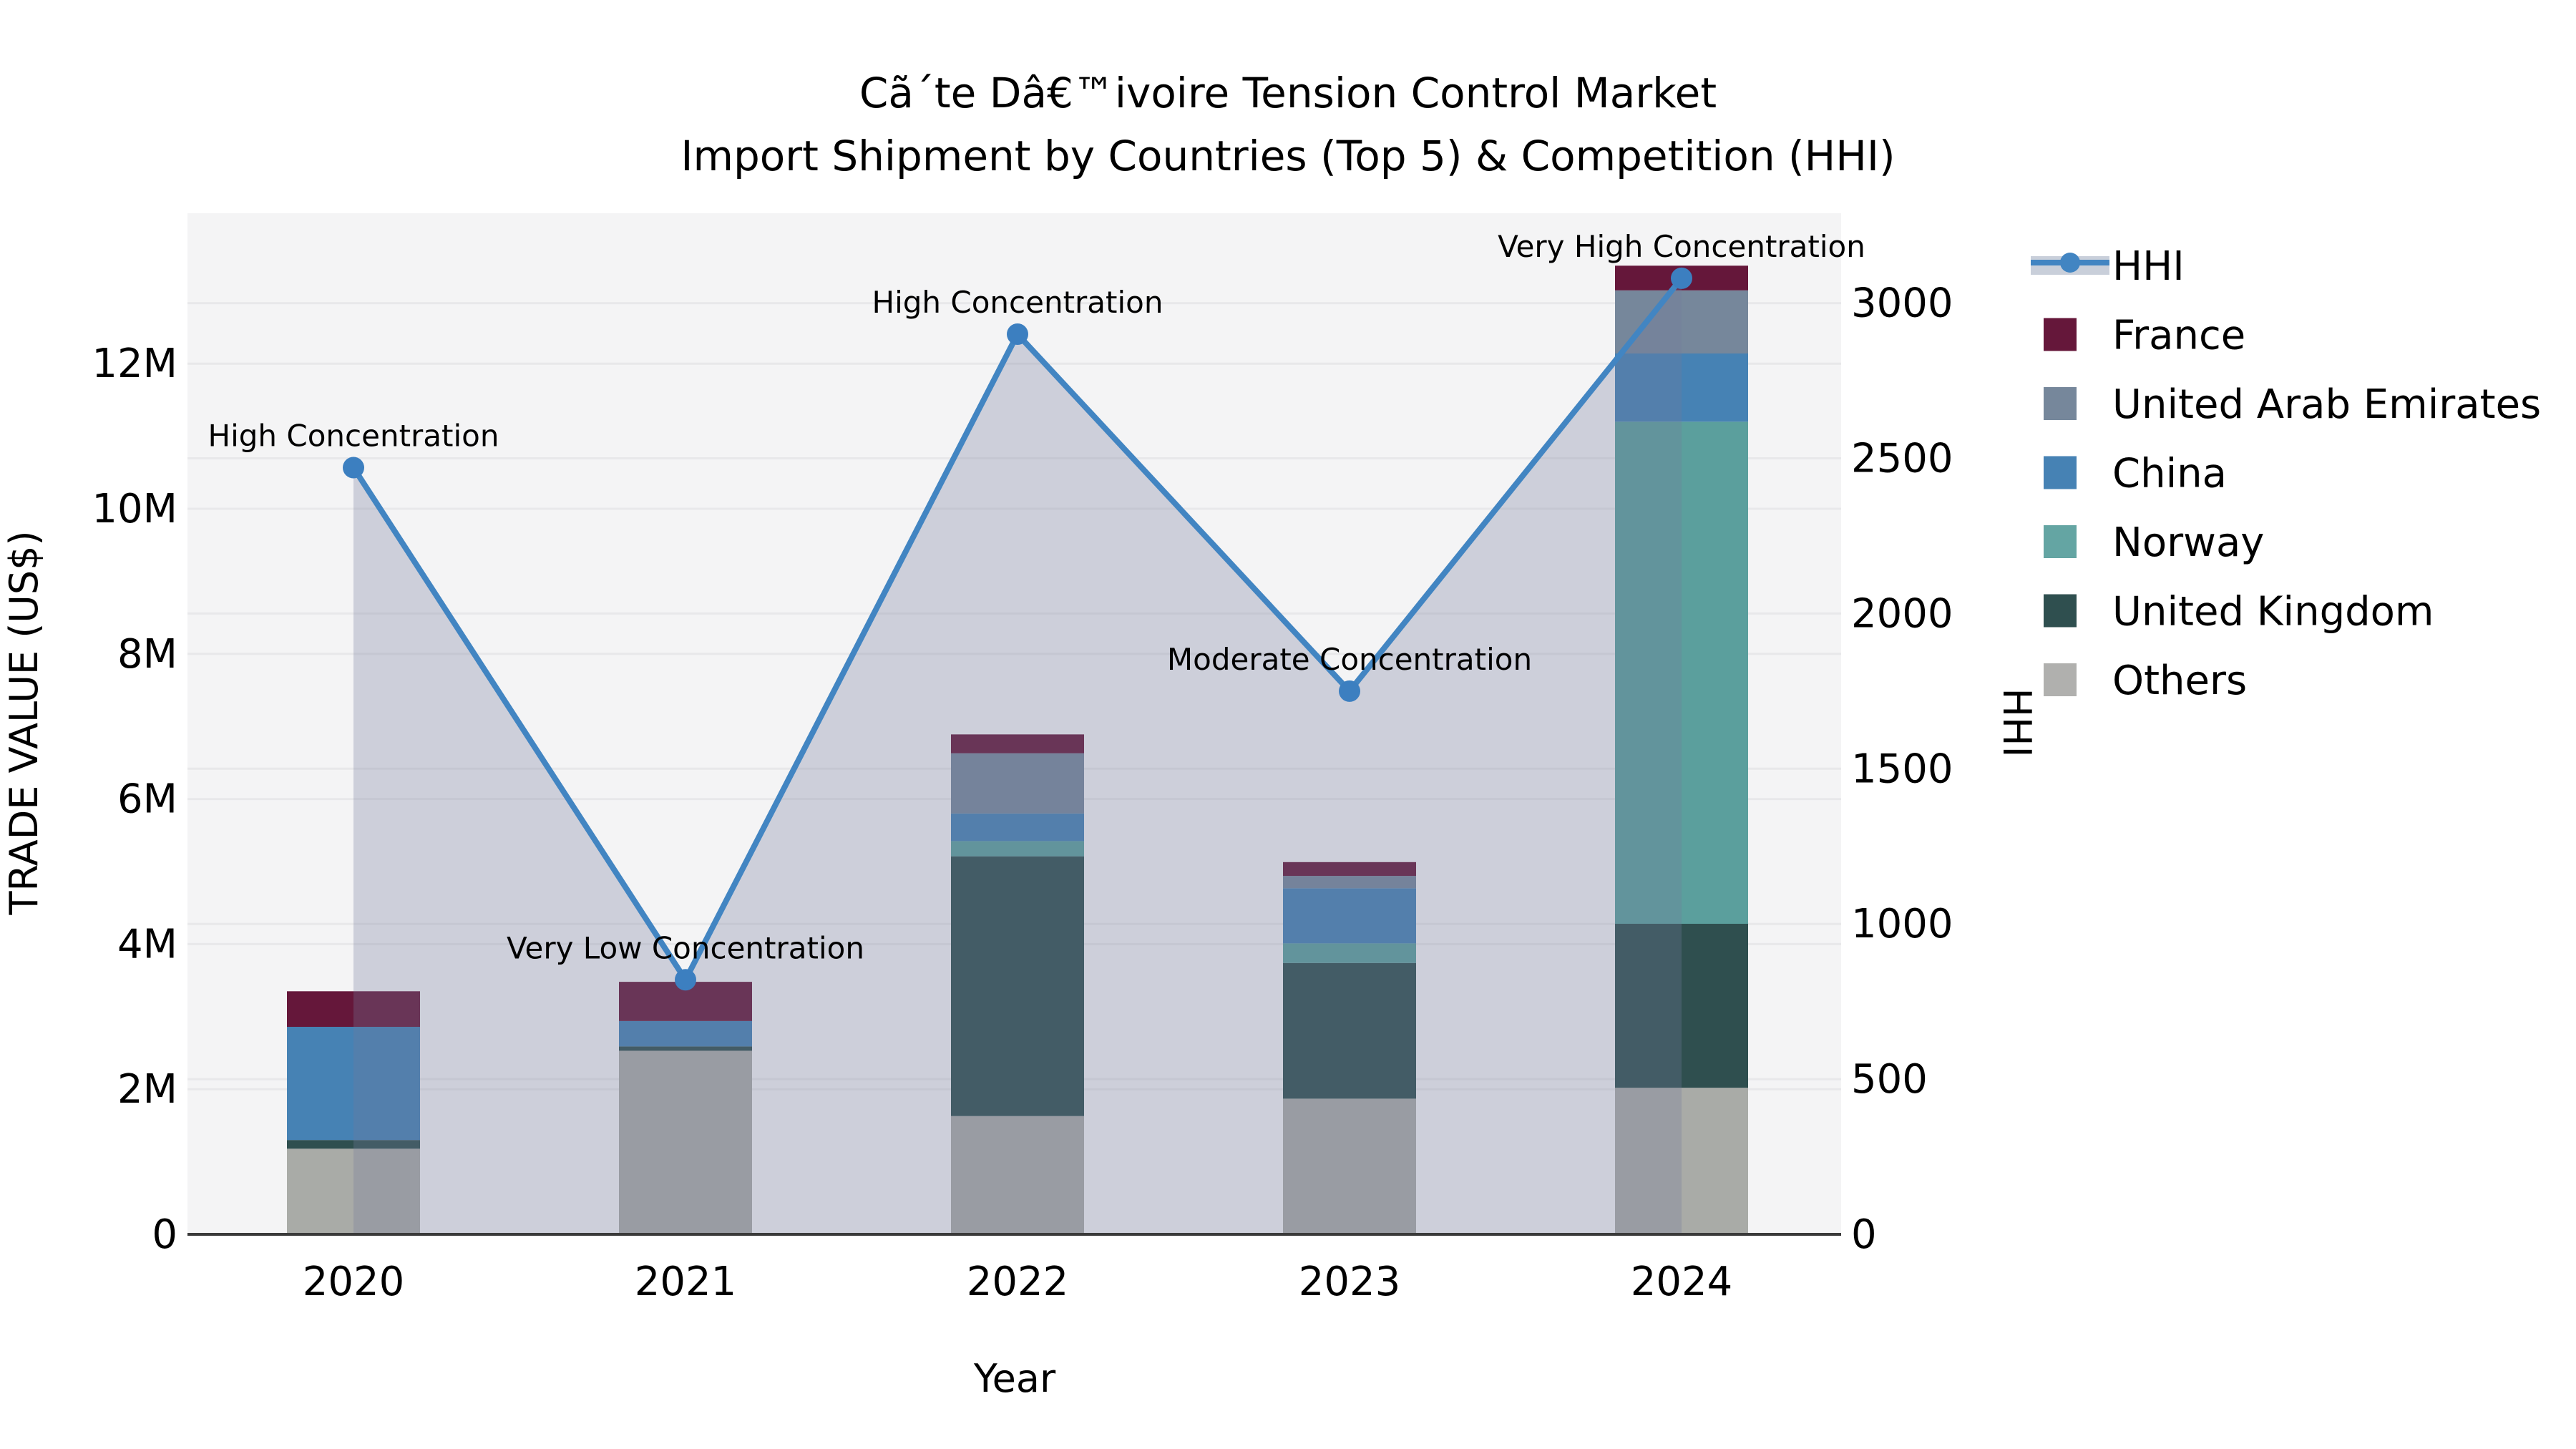 The image size is (2576, 1449). What do you see at coordinates (24, 722) in the screenshot?
I see `y-axis-title-left: TRADE VALUE (US$)` at bounding box center [24, 722].